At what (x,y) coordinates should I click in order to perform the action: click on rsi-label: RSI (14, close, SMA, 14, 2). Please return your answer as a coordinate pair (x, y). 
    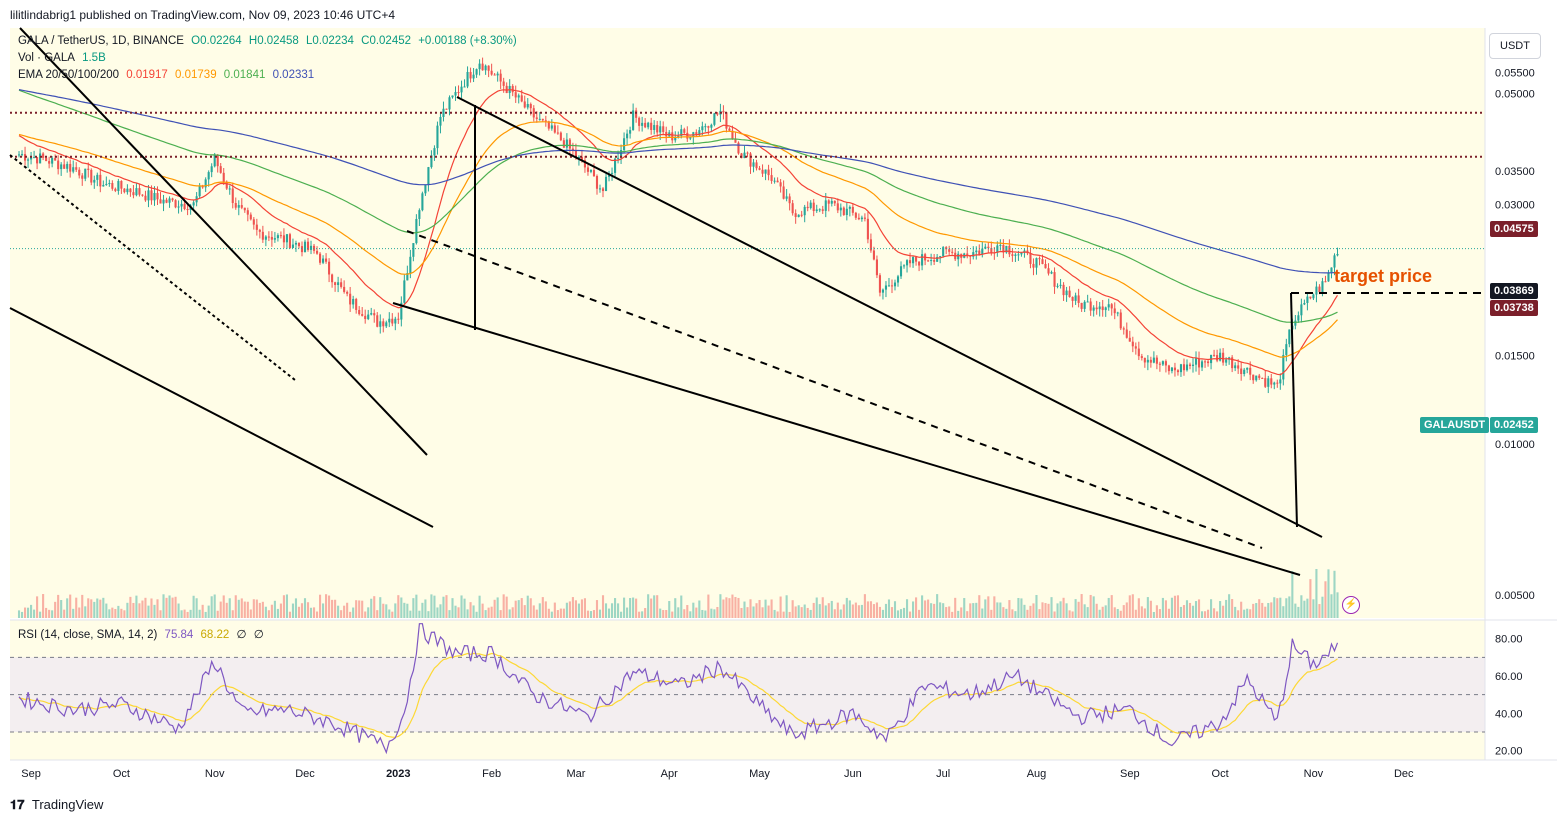
    Looking at the image, I should click on (88, 635).